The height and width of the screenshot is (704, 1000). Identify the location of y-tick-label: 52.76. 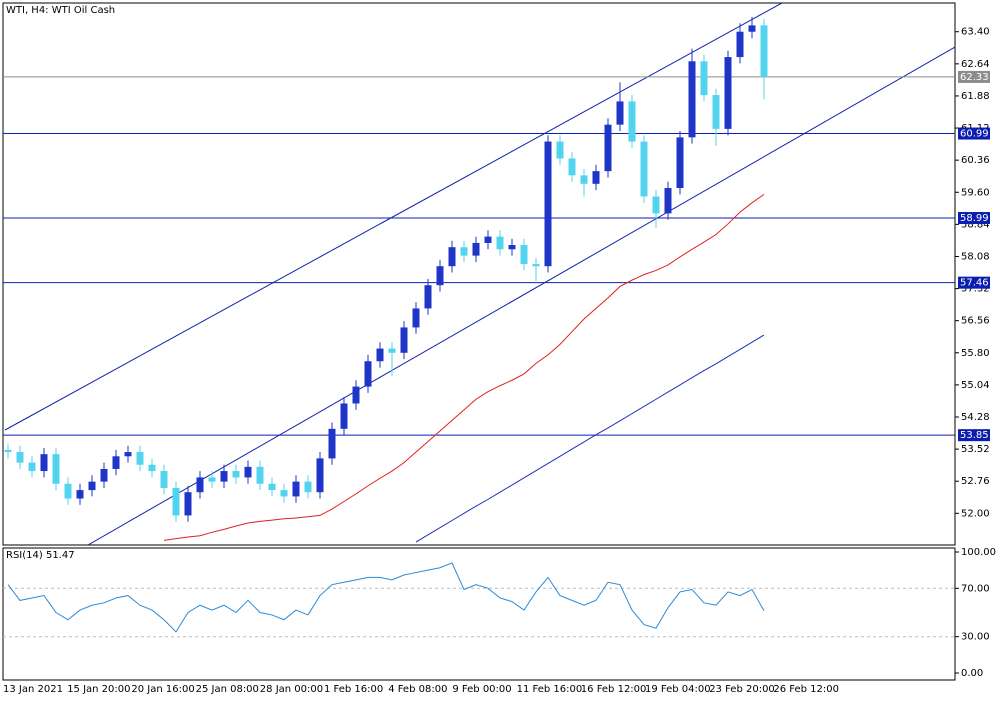
(975, 481).